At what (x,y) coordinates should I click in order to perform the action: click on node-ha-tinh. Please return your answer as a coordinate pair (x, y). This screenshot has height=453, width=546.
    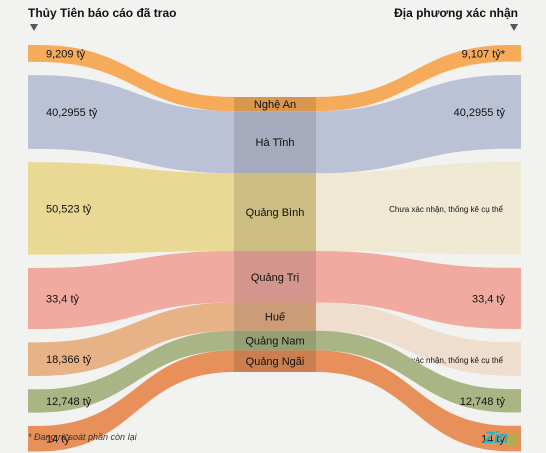
    Looking at the image, I should click on (275, 142).